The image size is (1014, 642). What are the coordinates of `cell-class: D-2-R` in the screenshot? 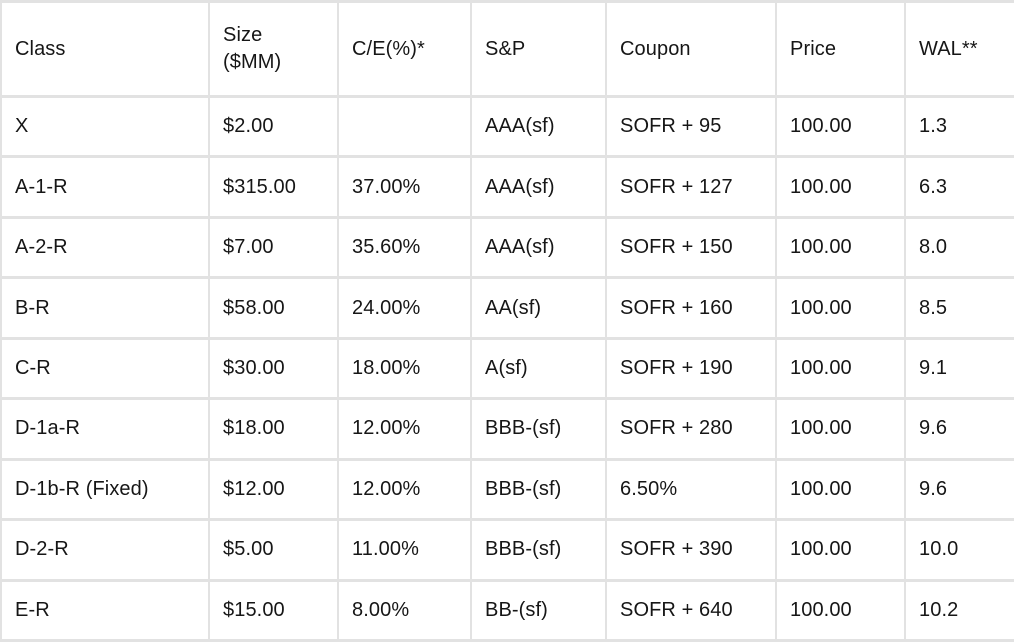 It's located at (105, 550).